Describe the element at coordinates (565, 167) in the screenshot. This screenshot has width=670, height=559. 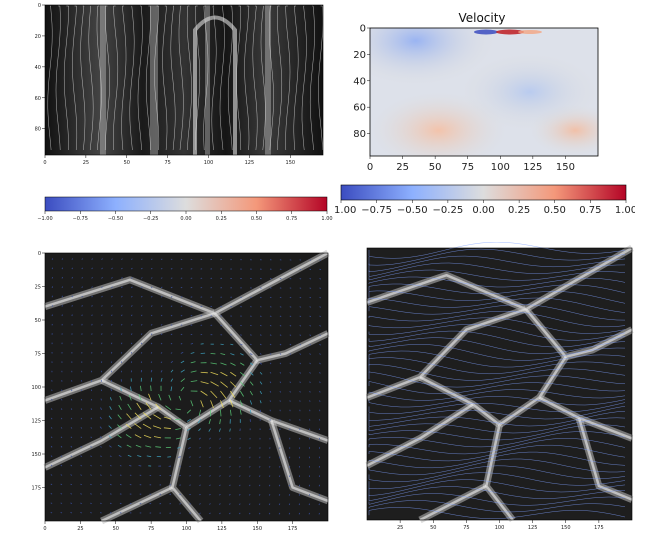
I see `x-tick-label: 150` at that location.